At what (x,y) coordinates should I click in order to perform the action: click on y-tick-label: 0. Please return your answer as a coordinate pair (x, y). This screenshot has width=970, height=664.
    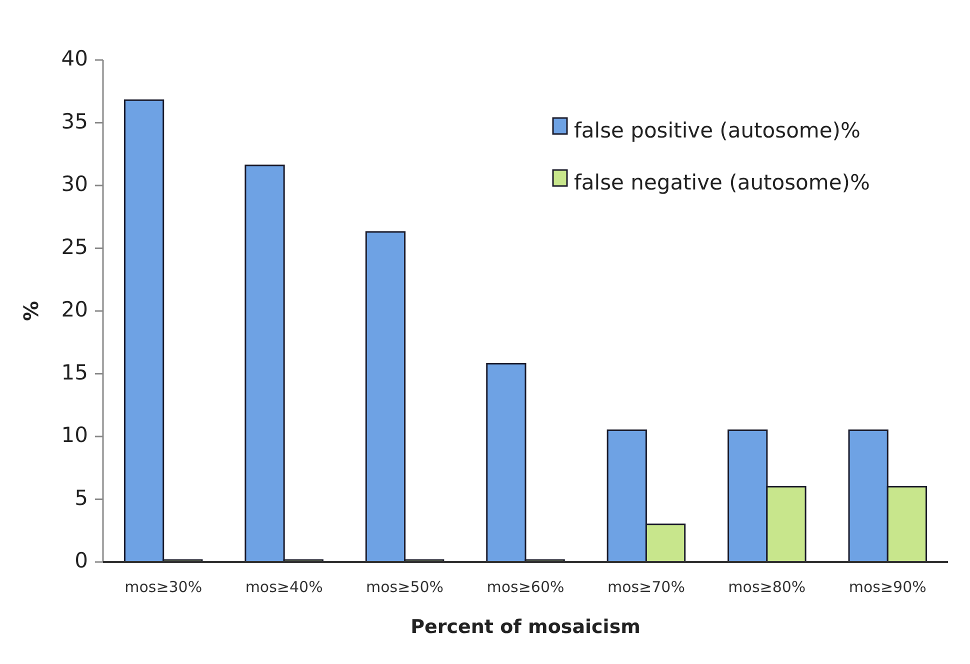
    Looking at the image, I should click on (81, 560).